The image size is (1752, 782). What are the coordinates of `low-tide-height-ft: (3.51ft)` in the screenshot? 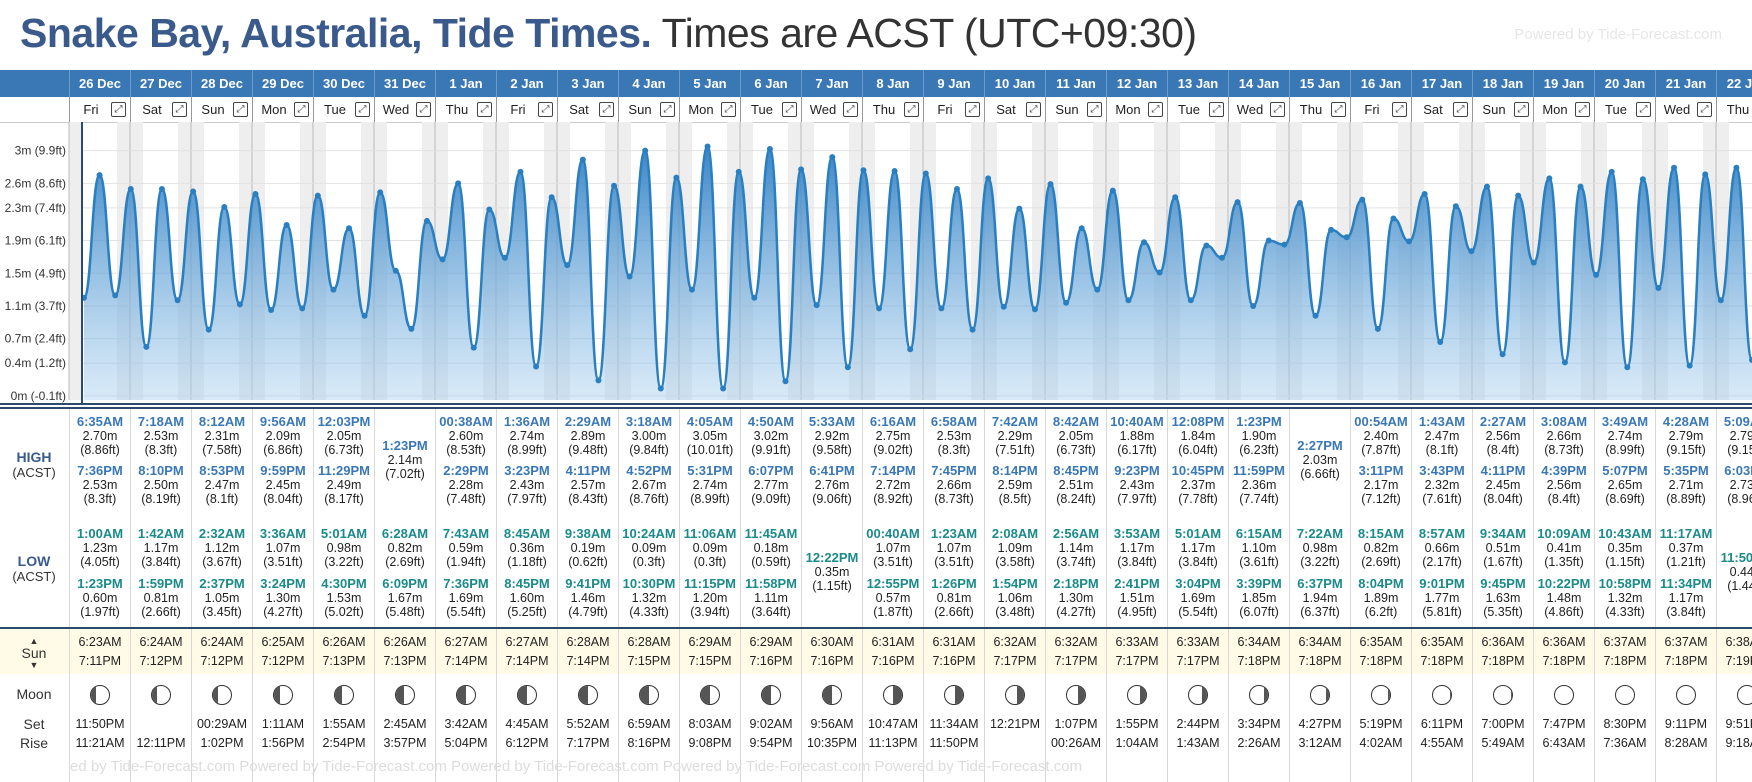 It's located at (954, 562).